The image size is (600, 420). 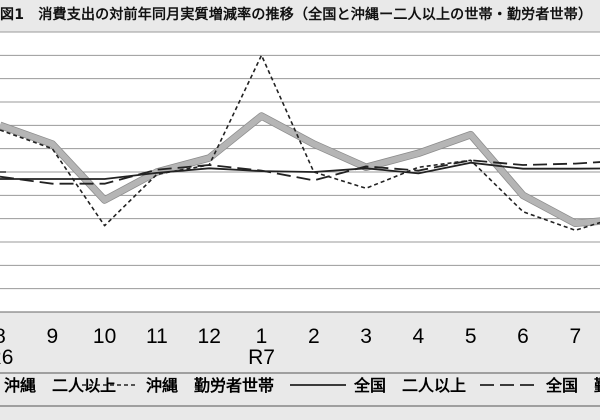 I want to click on legend: 沖縄 二人以上 沖縄 勤労者世帯 全国 二人以上 全国 勤労者世帯, so click(x=300, y=389).